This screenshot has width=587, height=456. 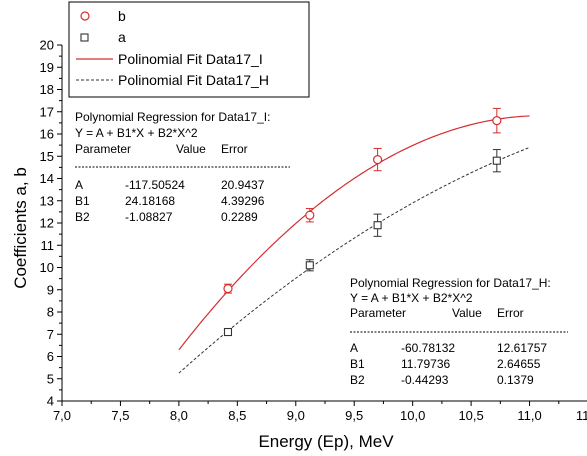 I want to click on regression-row-b2-error: 0.1379, so click(x=515, y=380).